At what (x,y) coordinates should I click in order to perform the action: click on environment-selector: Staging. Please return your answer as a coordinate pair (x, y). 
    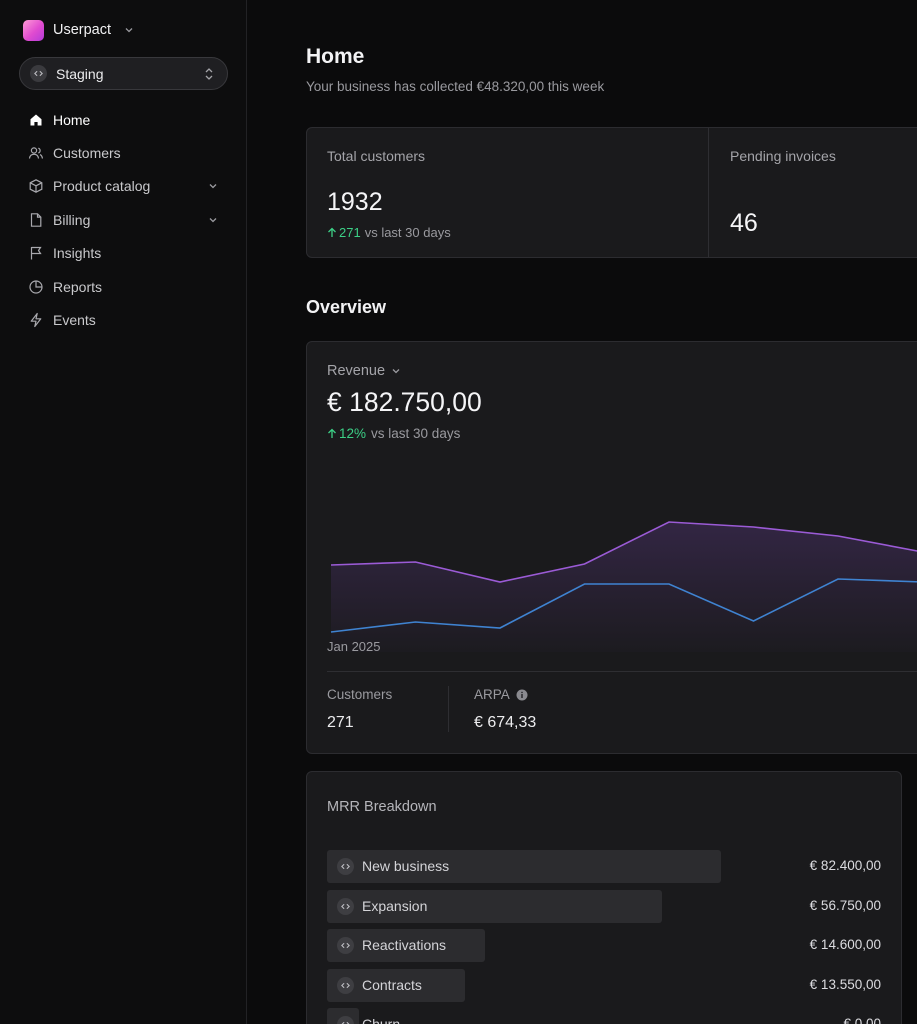
    Looking at the image, I should click on (123, 73).